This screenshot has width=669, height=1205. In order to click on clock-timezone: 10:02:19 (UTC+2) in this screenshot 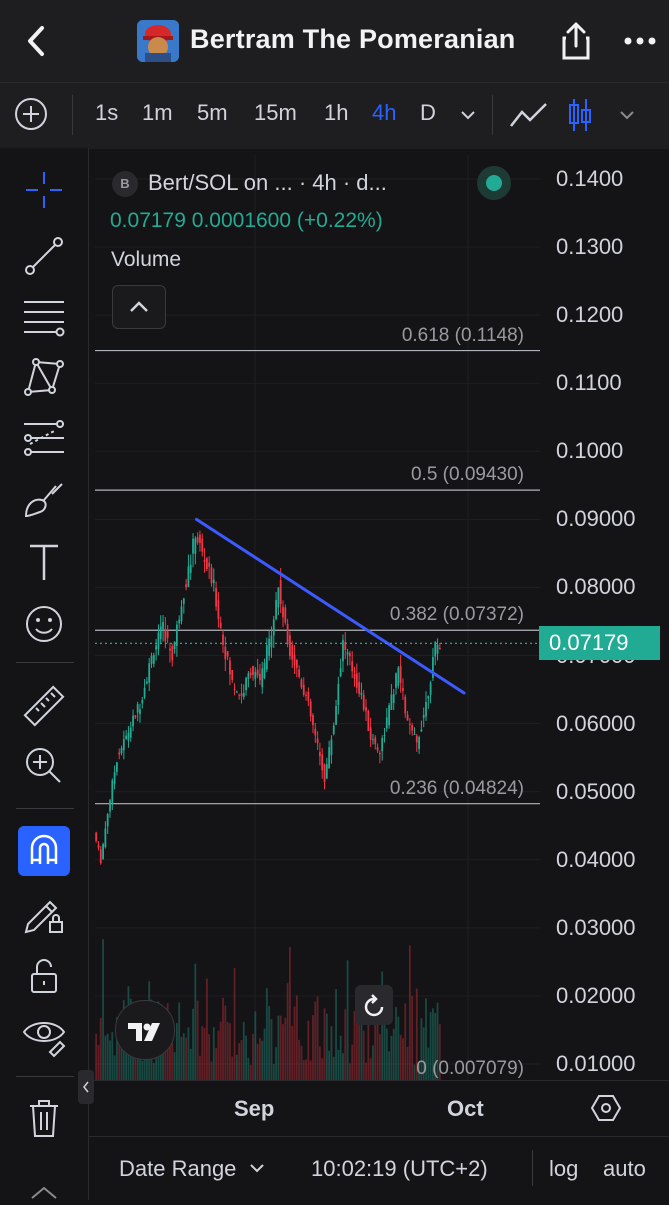, I will do `click(399, 1168)`.